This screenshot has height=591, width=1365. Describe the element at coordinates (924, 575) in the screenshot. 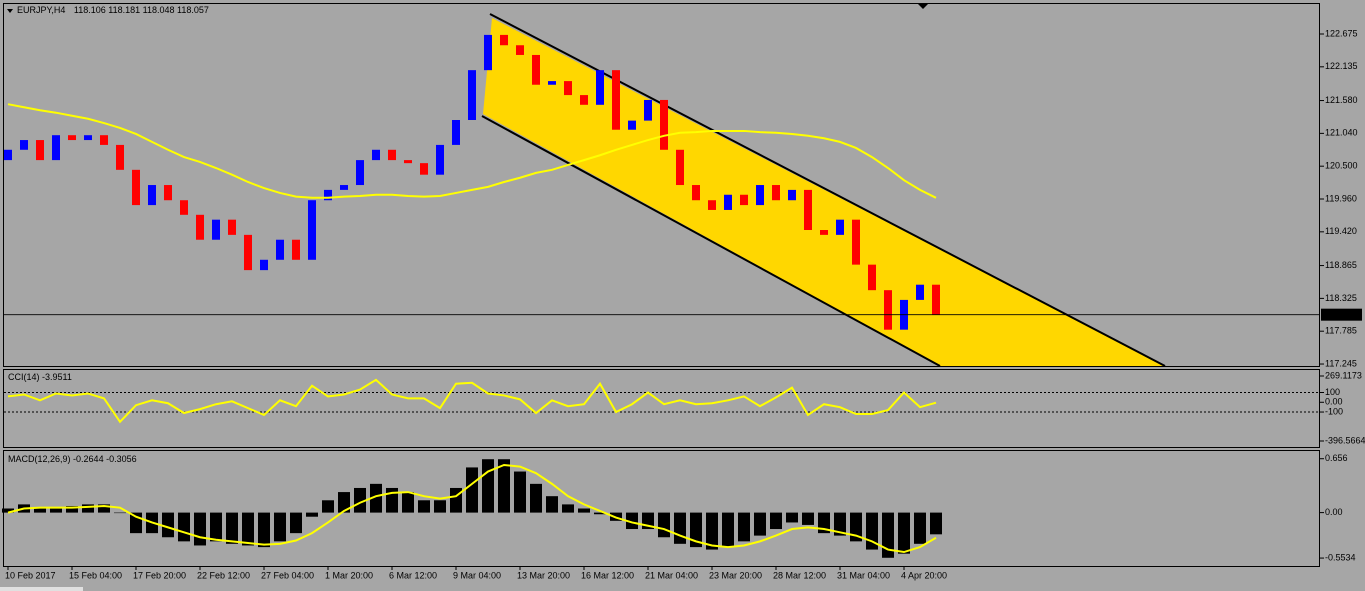

I see `x-tick-label: 4 Apr 20:00` at that location.